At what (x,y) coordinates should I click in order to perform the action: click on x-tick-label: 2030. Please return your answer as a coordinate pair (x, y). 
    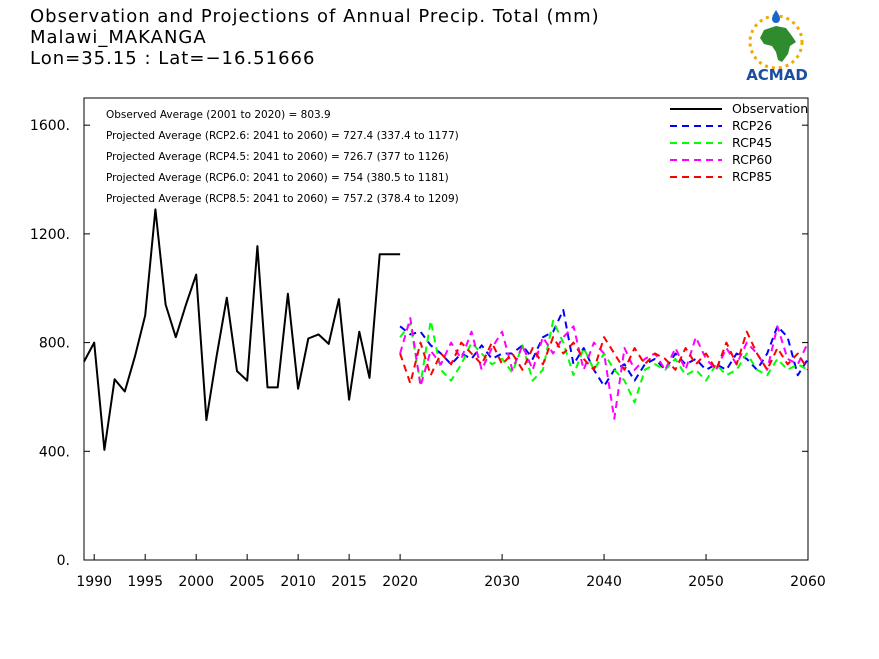
    Looking at the image, I should click on (502, 582).